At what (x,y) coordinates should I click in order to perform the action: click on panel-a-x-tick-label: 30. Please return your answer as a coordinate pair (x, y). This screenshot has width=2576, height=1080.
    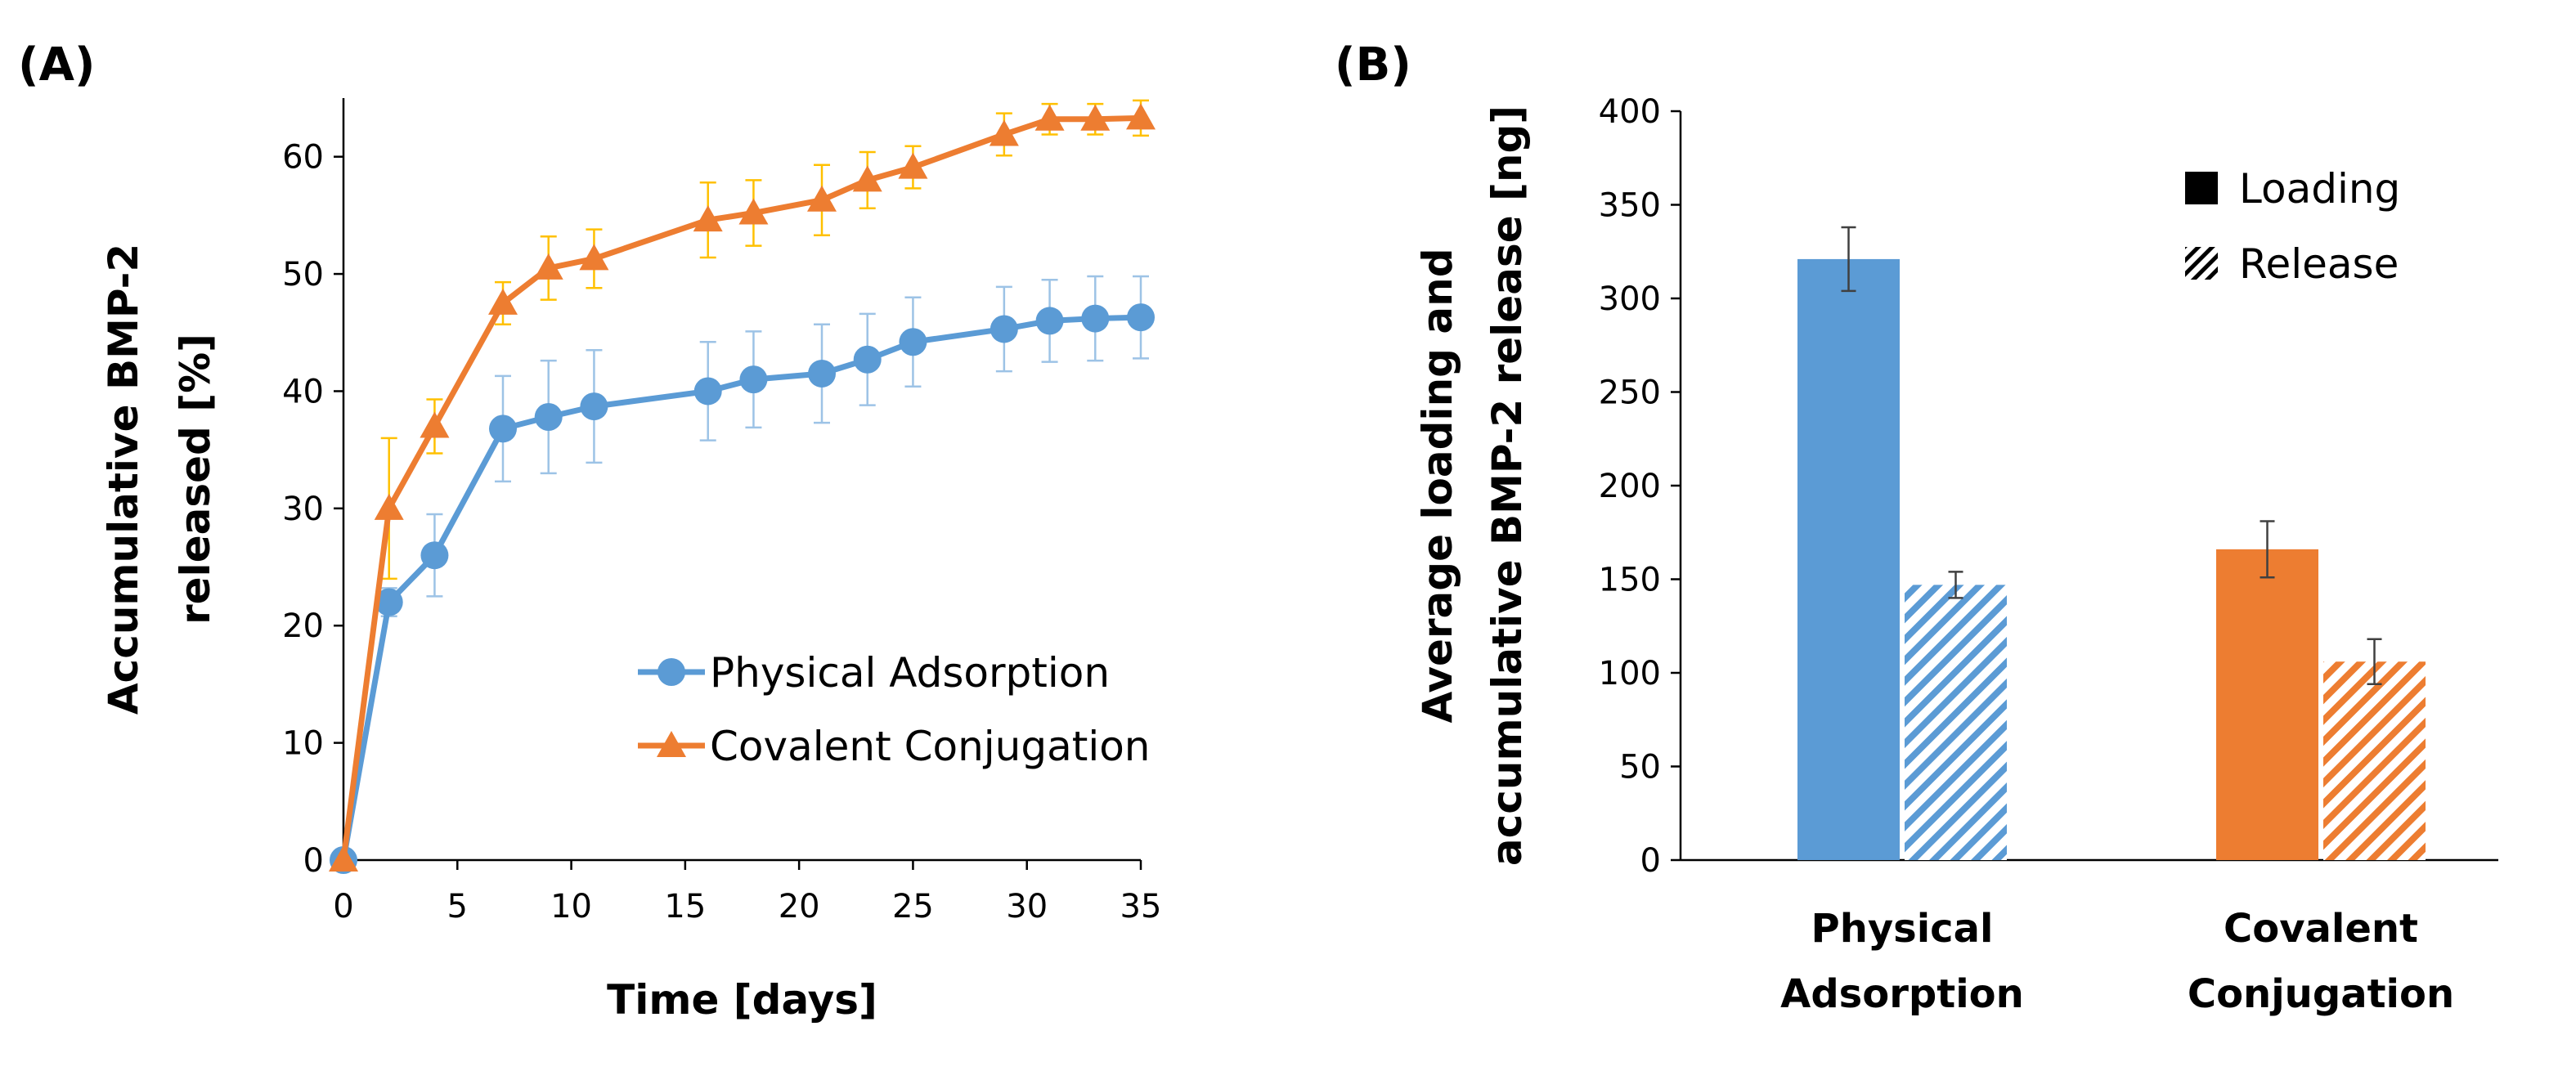
    Looking at the image, I should click on (1027, 906).